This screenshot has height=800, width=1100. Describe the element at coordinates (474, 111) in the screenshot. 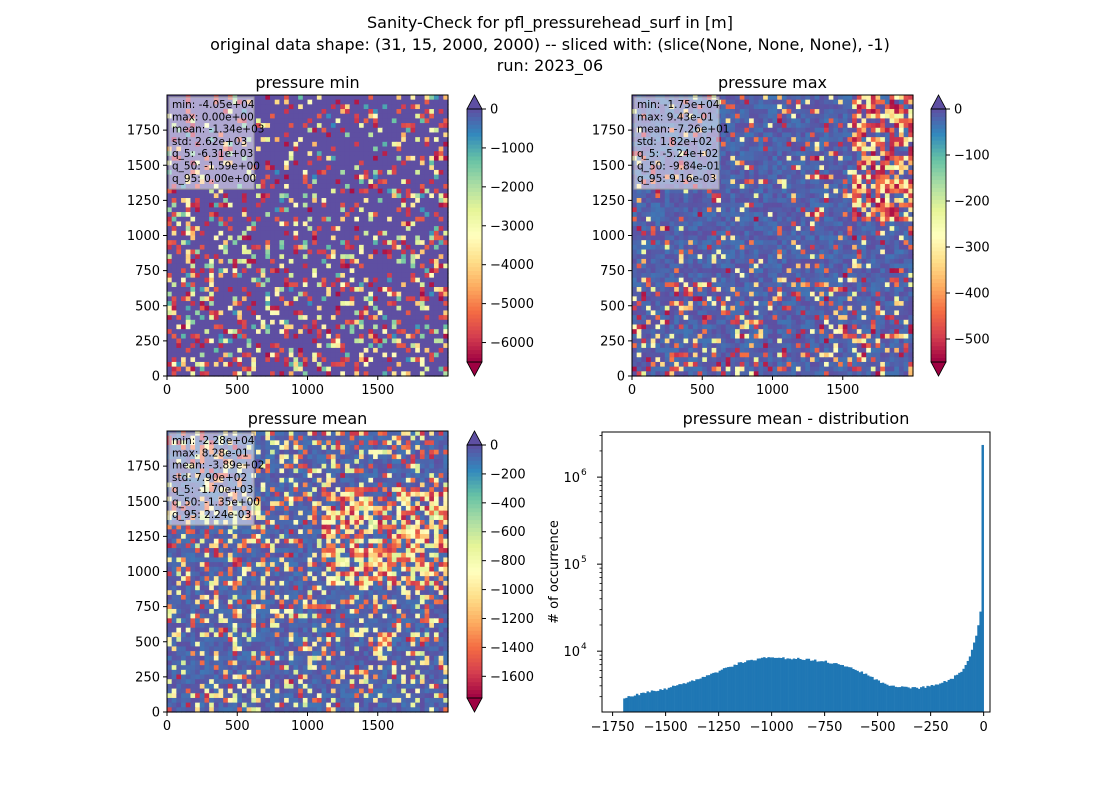

I see `colorbar-segment` at that location.